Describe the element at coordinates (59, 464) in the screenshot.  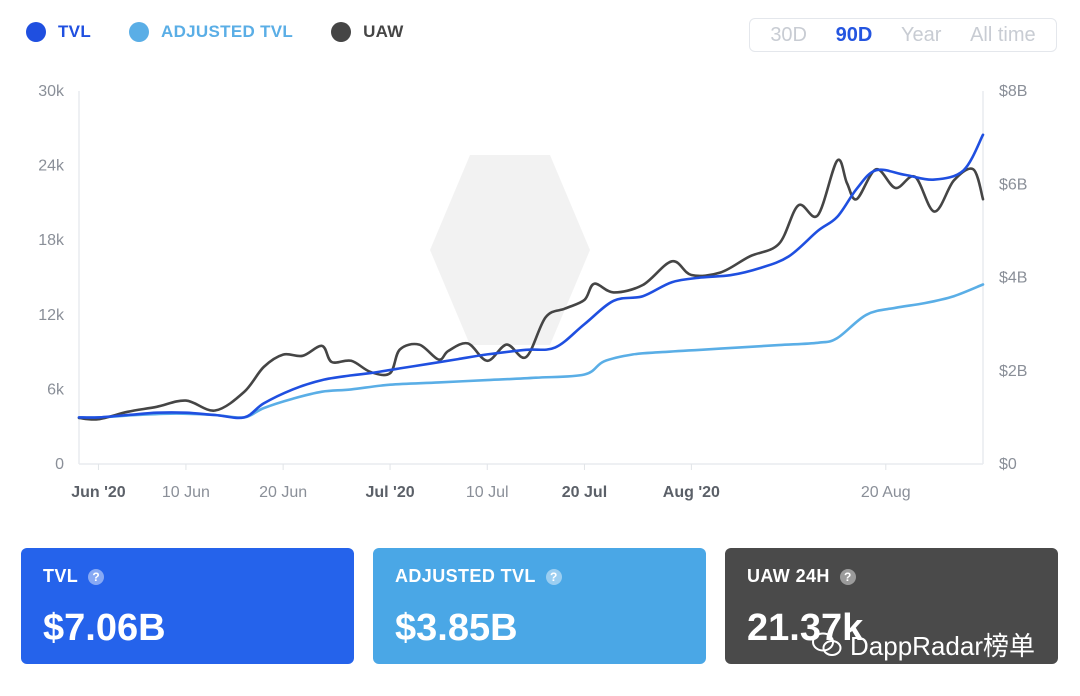
I see `y-left-tick-label: 0` at that location.